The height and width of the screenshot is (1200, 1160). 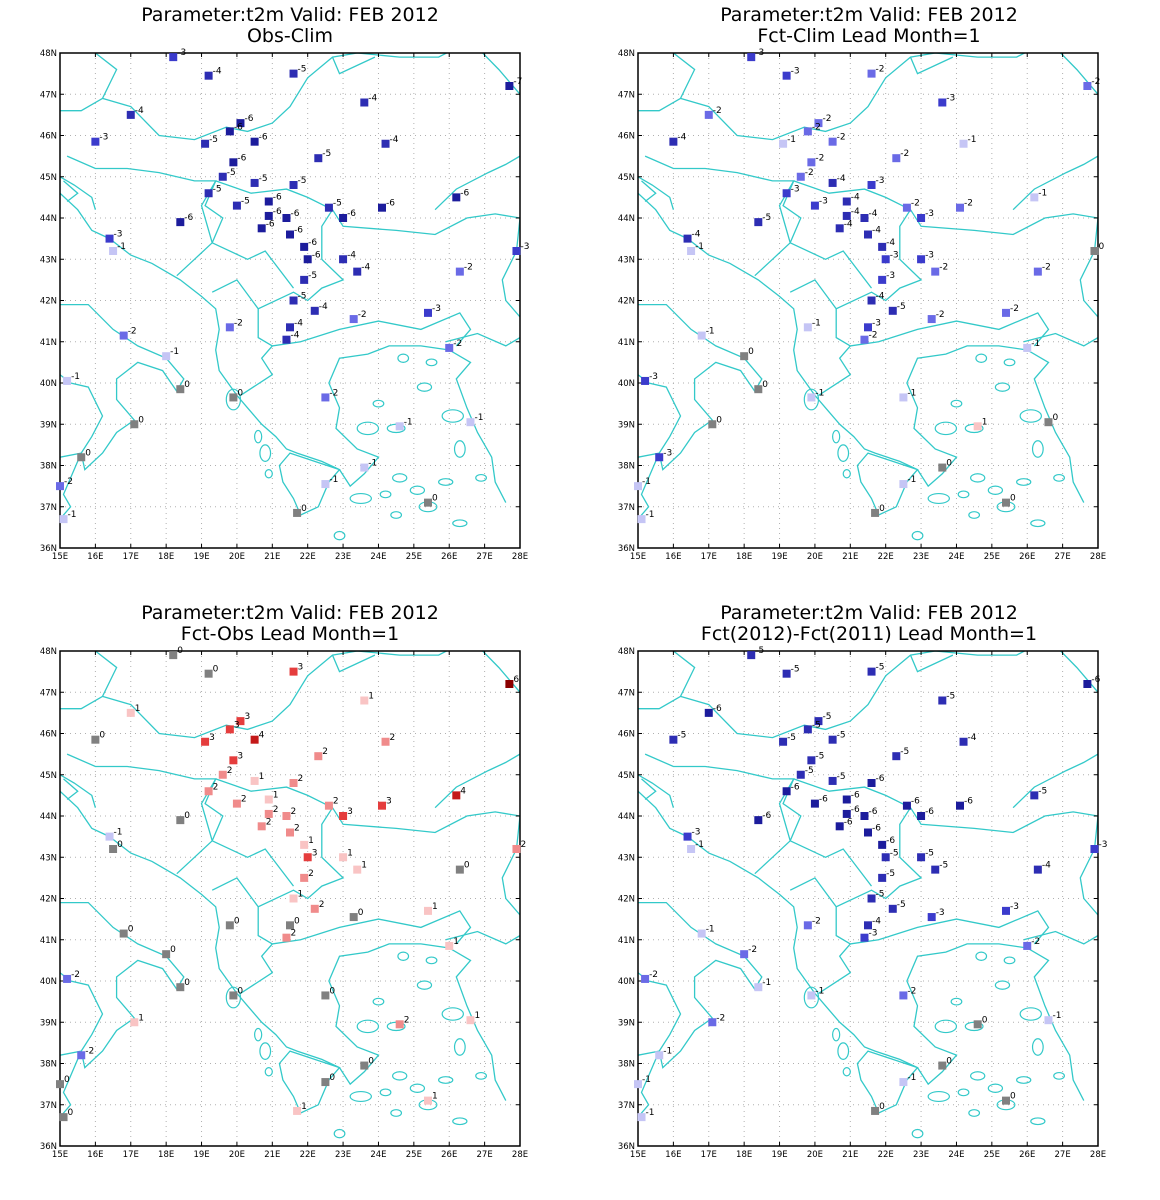 What do you see at coordinates (681, 736) in the screenshot?
I see `station-value: -5` at bounding box center [681, 736].